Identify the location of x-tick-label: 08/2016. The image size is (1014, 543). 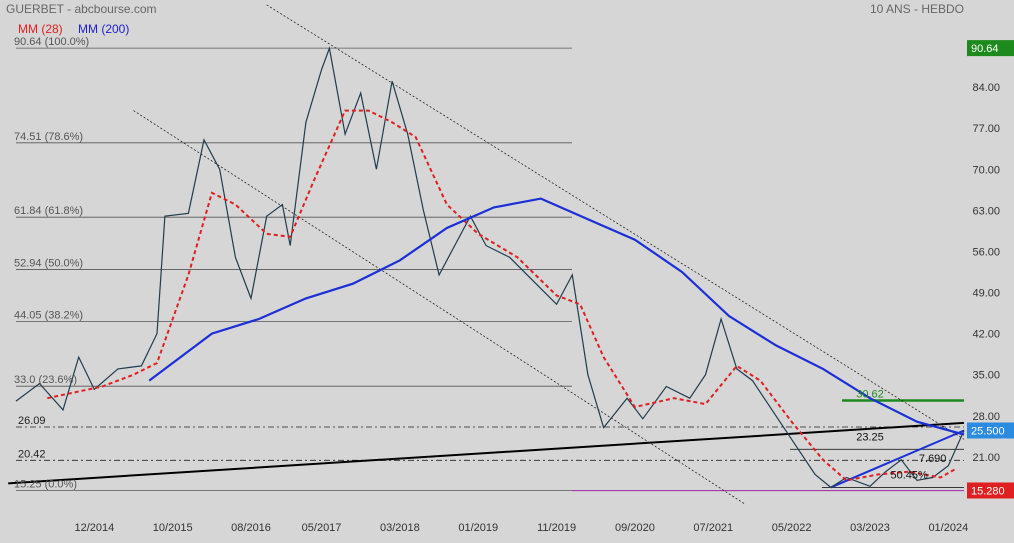
(251, 528).